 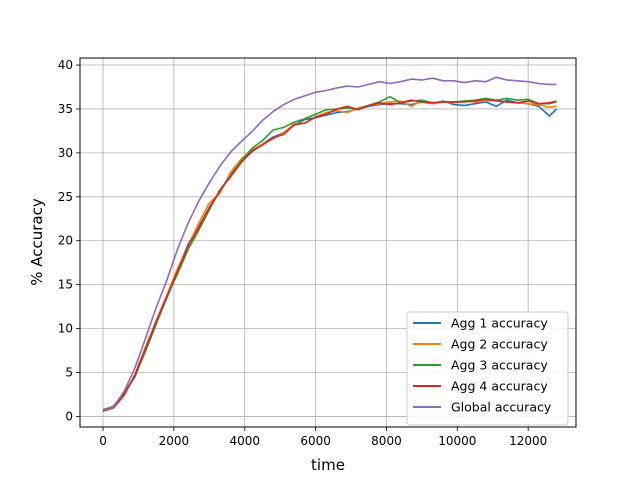 What do you see at coordinates (65, 329) in the screenshot?
I see `y-tick-label: 10` at bounding box center [65, 329].